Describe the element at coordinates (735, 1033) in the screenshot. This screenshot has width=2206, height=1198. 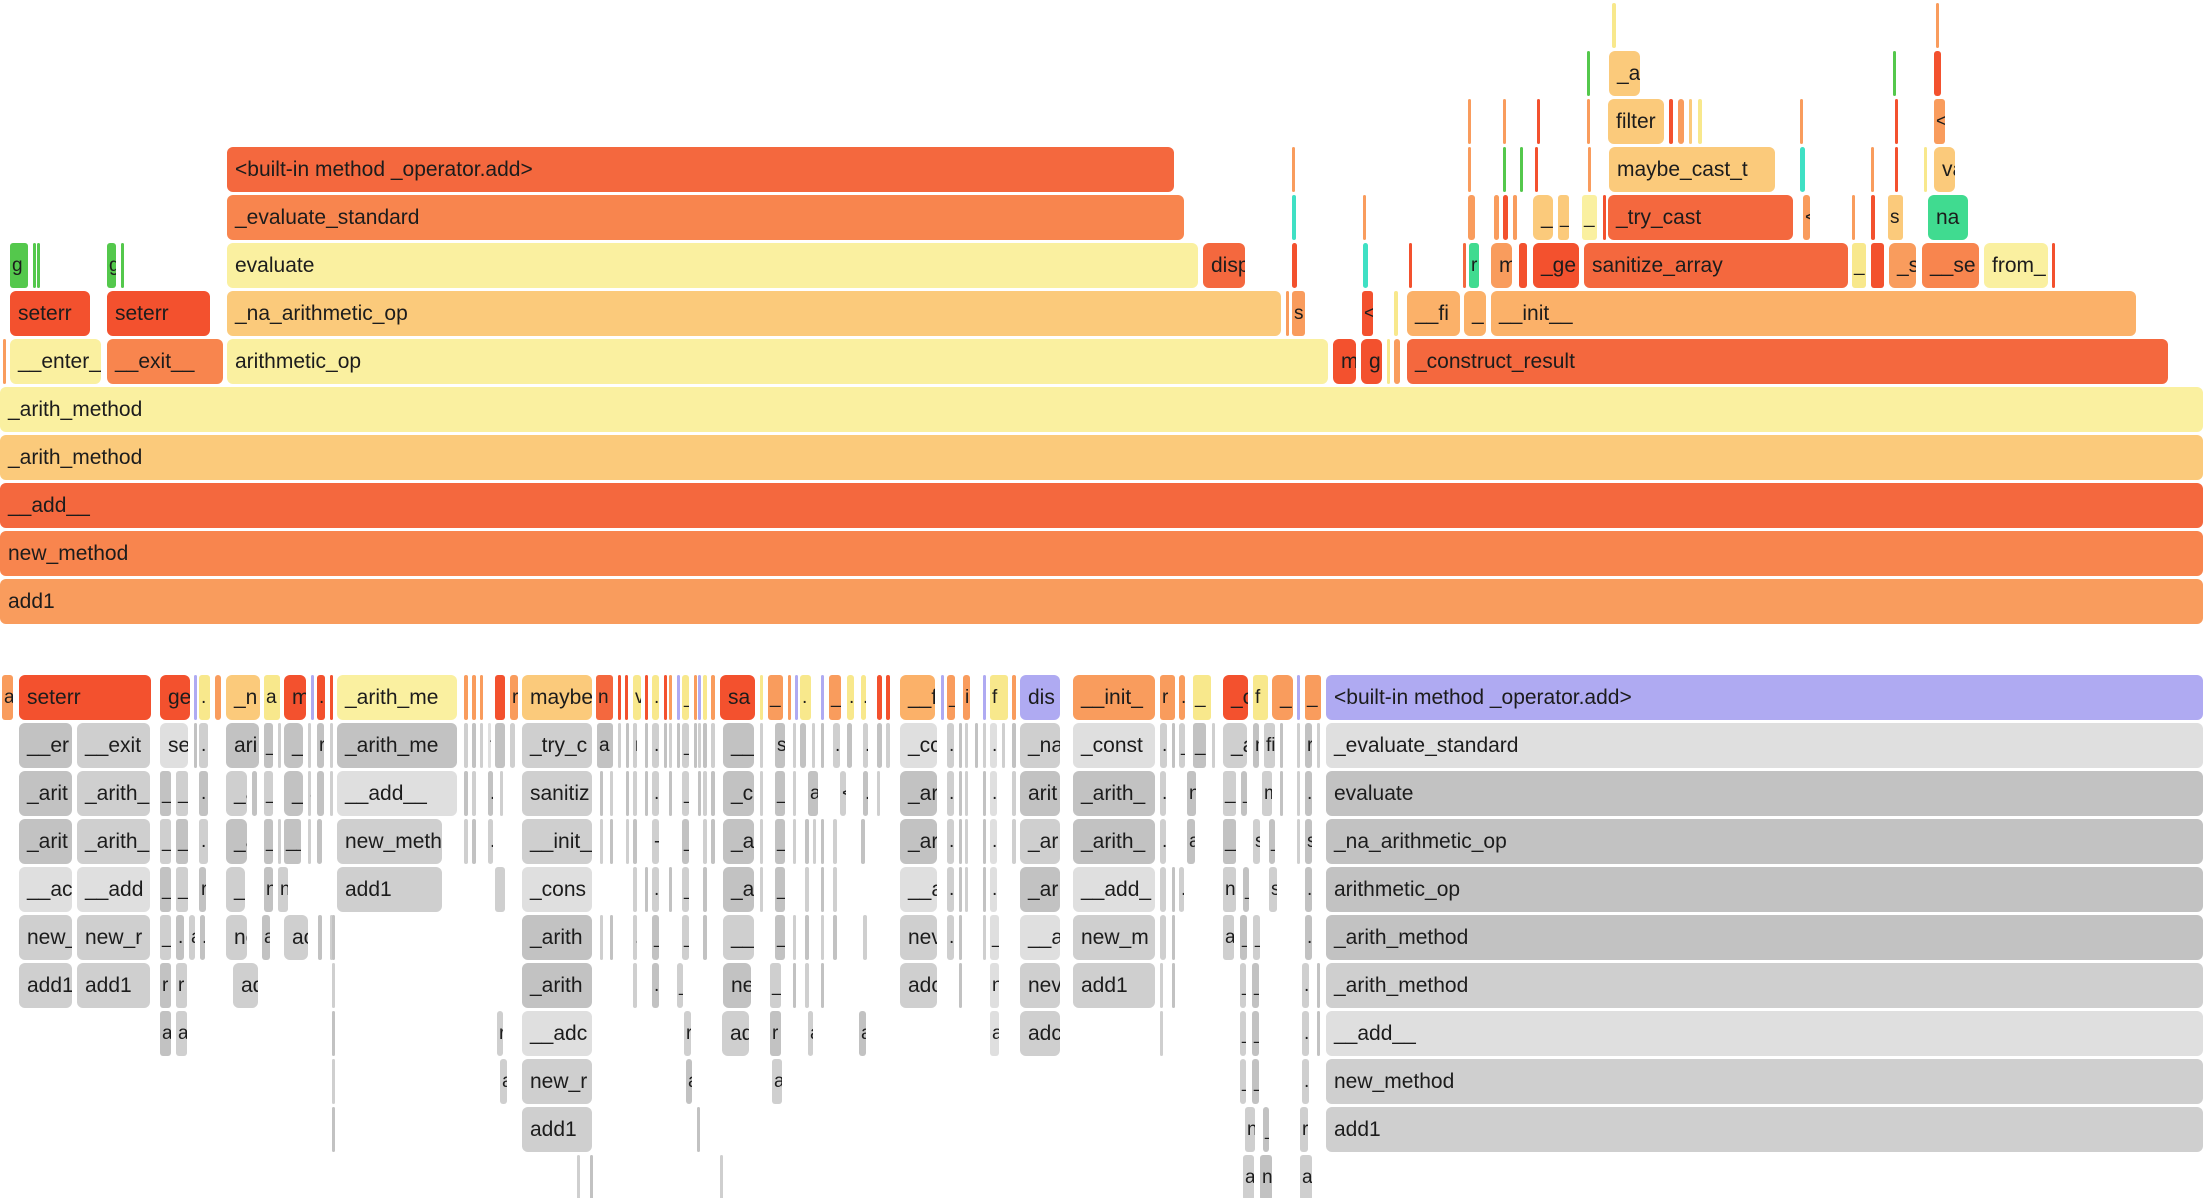
I see `flame-frame: ad` at that location.